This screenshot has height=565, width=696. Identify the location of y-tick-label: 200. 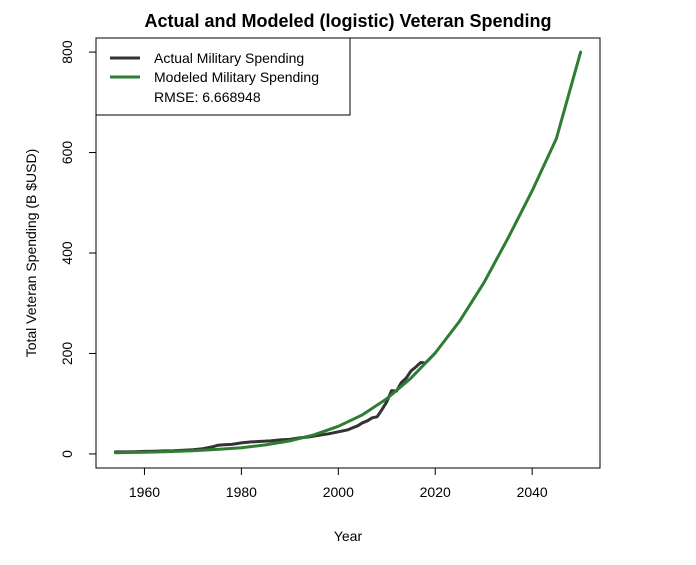
(67, 354).